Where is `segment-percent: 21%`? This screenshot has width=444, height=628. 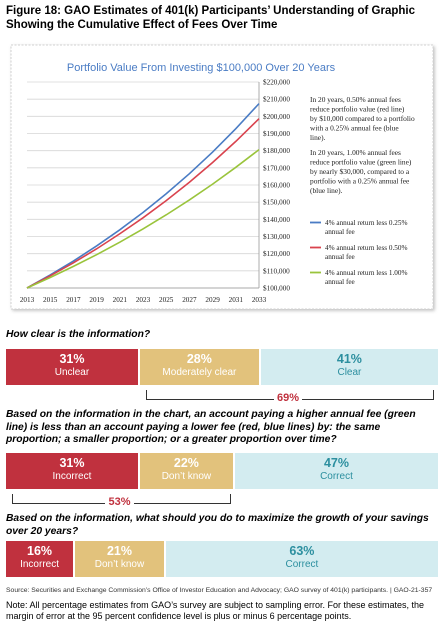
segment-percent: 21% is located at coordinates (119, 551).